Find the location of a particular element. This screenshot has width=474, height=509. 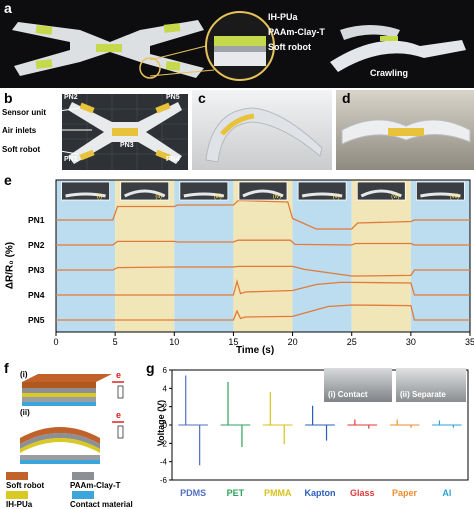

g-y-tick-label: 2 is located at coordinates (165, 407).